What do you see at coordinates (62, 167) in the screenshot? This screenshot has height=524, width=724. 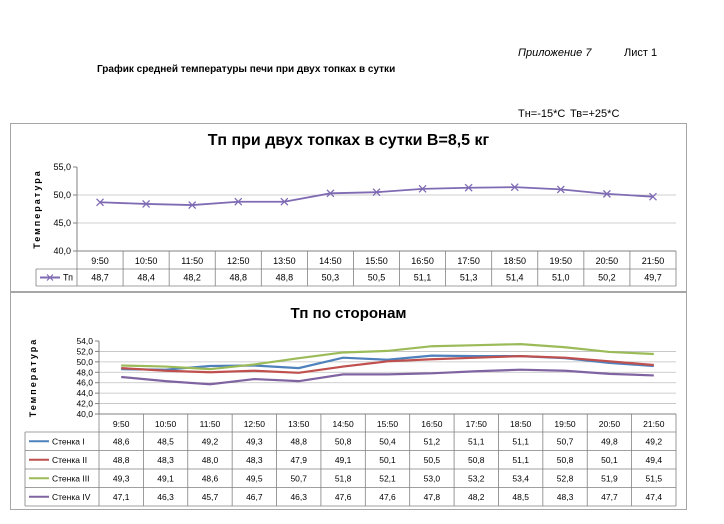 I see `undefined-y-tick-label: 55,0` at bounding box center [62, 167].